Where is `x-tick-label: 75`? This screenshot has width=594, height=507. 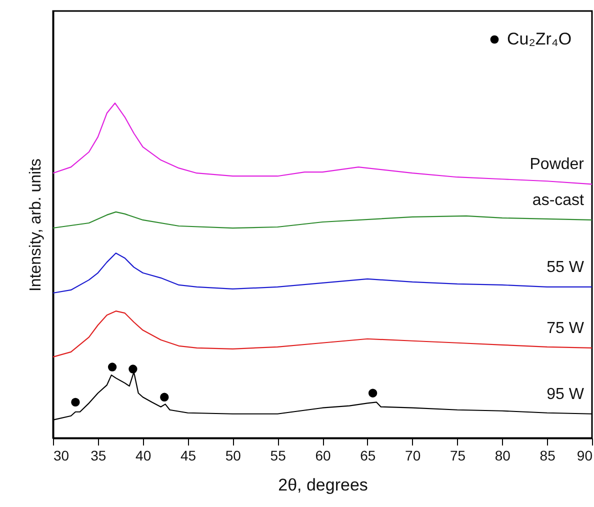 x-tick-label: 75 is located at coordinates (458, 456).